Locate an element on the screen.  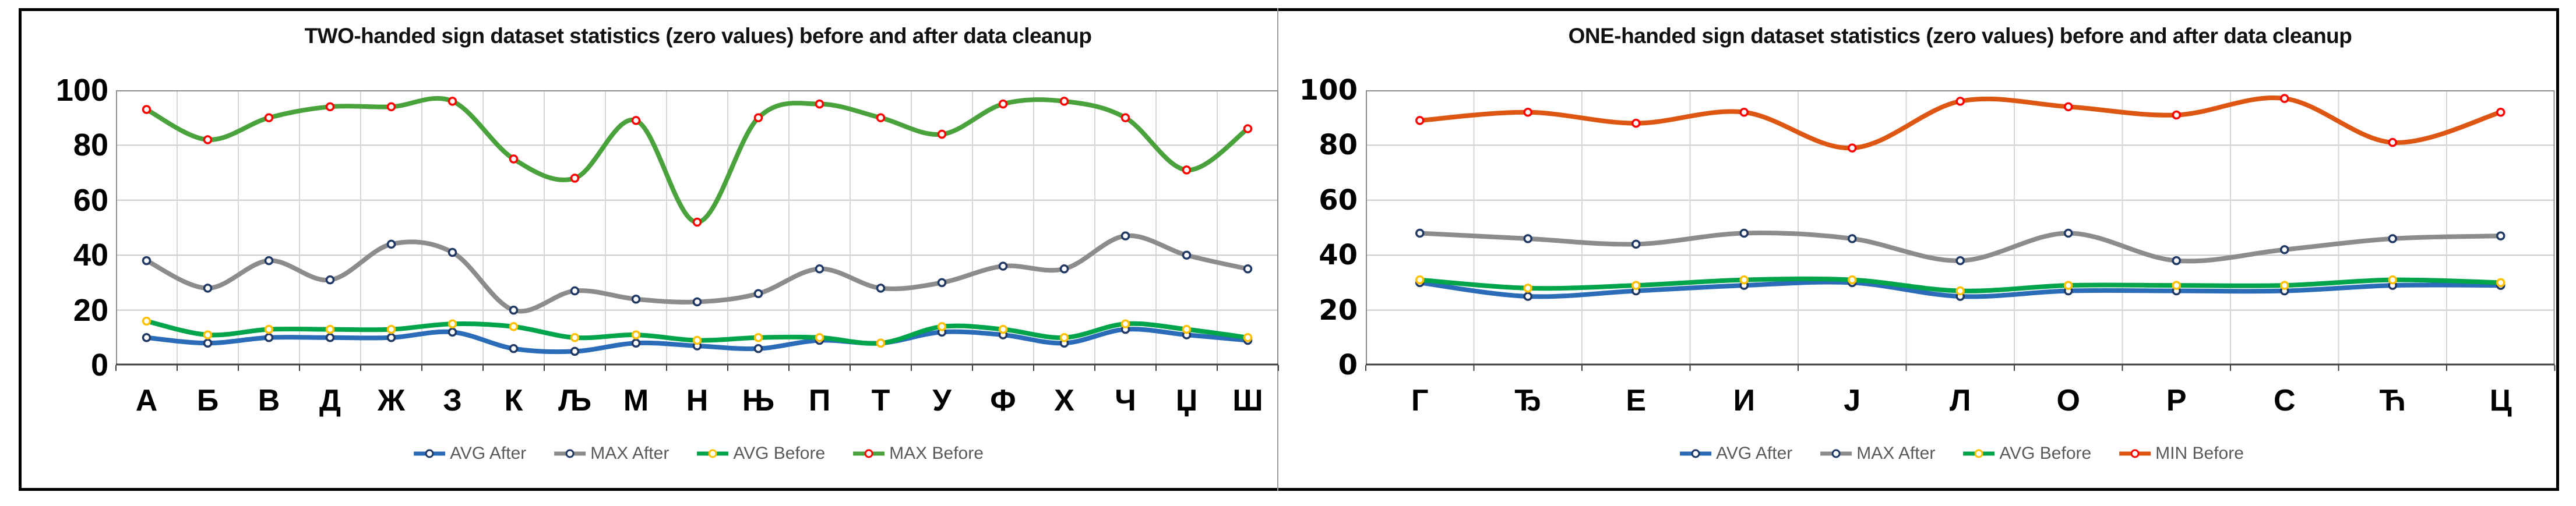
x-axis-label-Р: Р is located at coordinates (2176, 400).